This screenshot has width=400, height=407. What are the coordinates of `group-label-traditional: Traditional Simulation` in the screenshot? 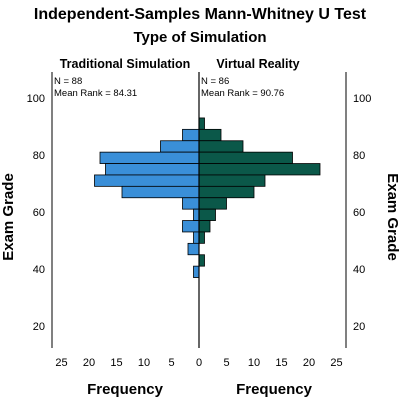 It's located at (125, 64).